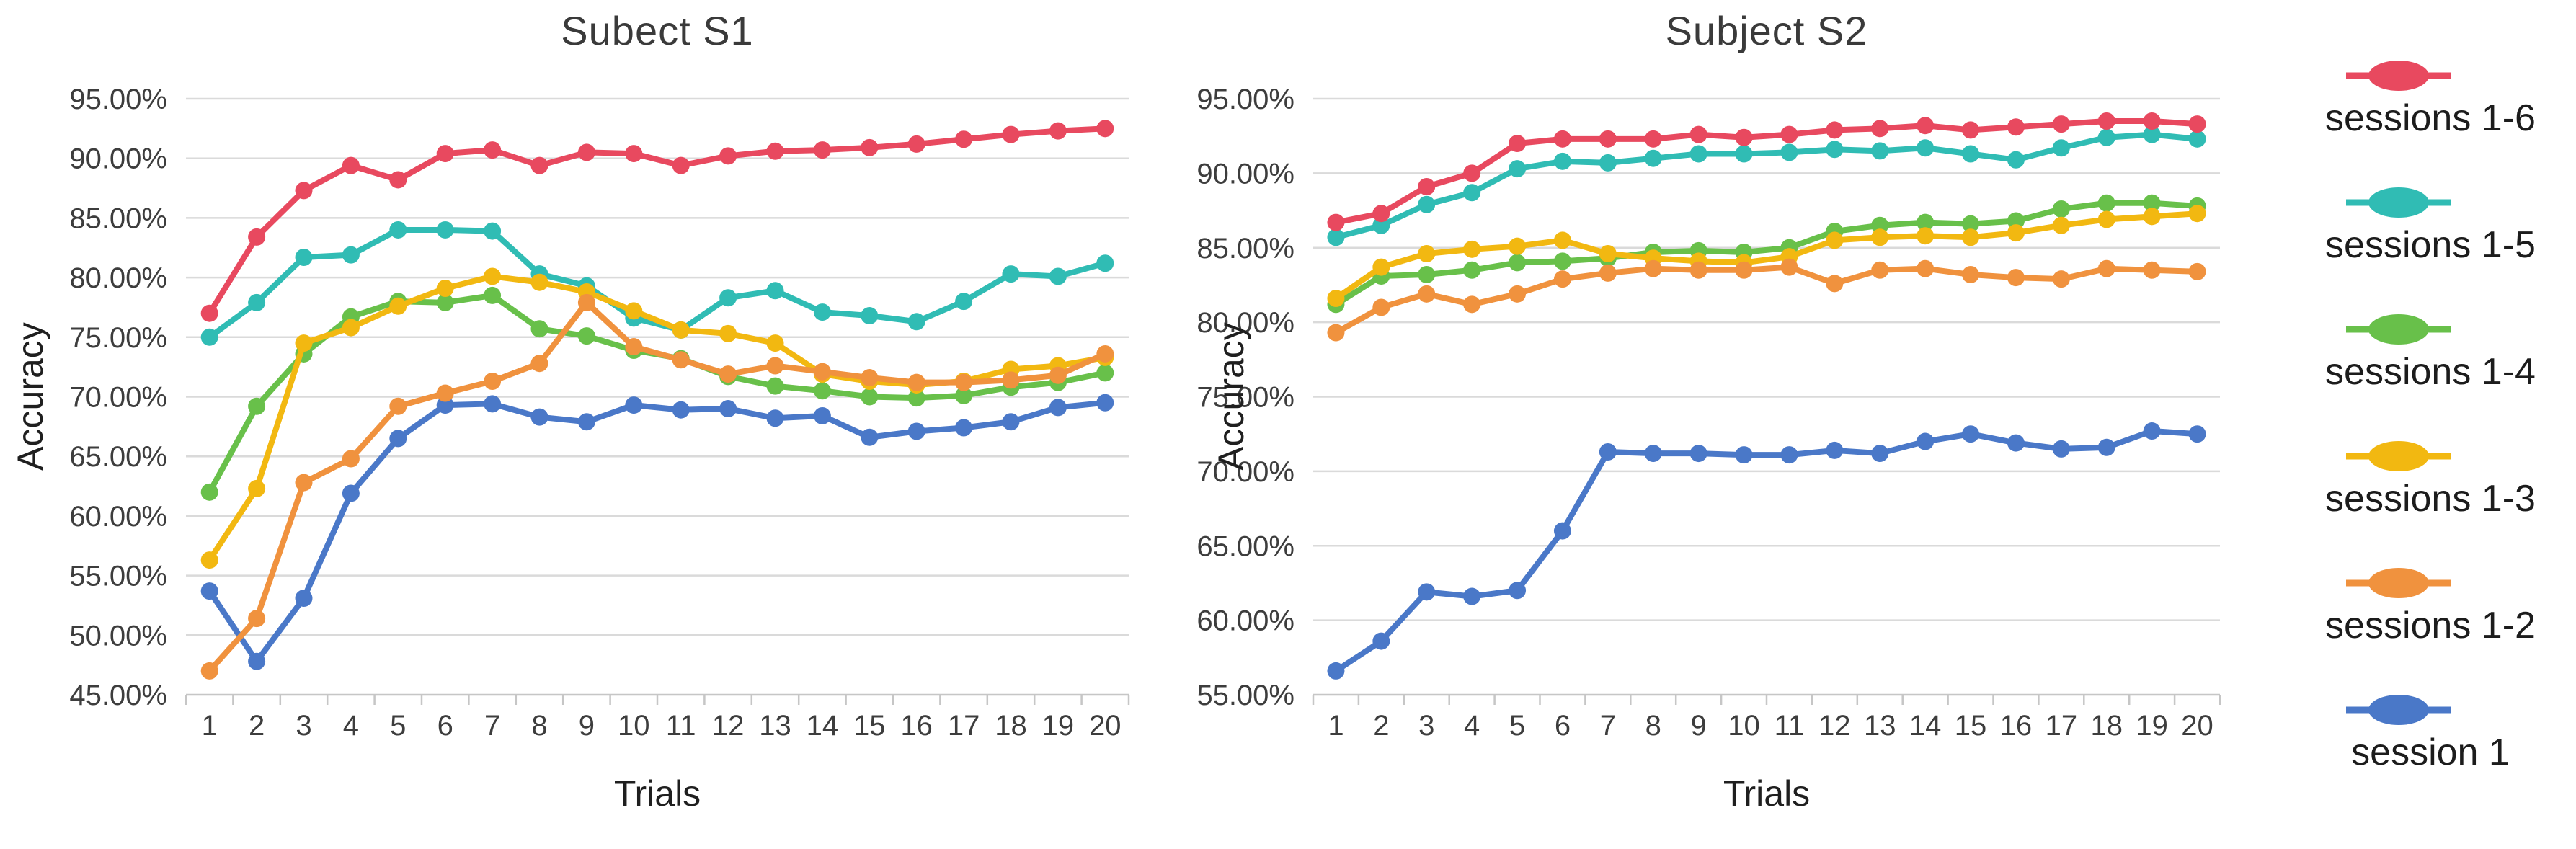  Describe the element at coordinates (1766, 30) in the screenshot. I see `chart-title-s2: Subject S2` at that location.